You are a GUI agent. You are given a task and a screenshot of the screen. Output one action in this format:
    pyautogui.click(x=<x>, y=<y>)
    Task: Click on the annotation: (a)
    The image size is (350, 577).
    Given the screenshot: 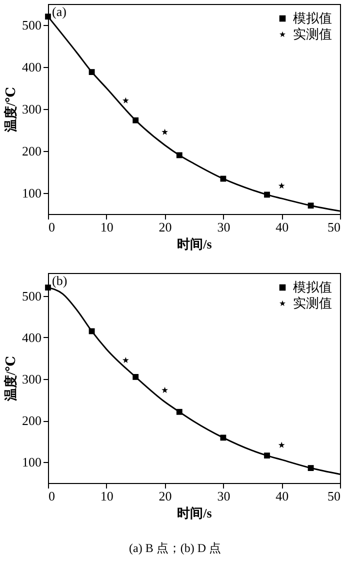 What is the action you would take?
    pyautogui.click(x=59, y=11)
    